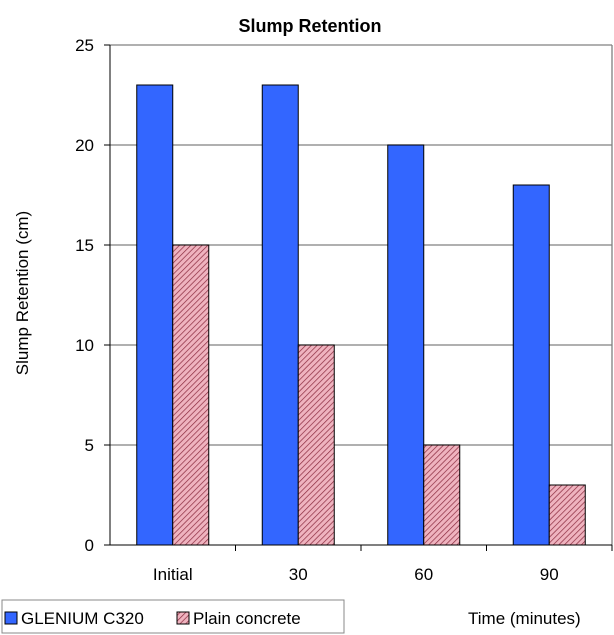  I want to click on legend: GLENIUM C320 Plain concrete, so click(173, 616).